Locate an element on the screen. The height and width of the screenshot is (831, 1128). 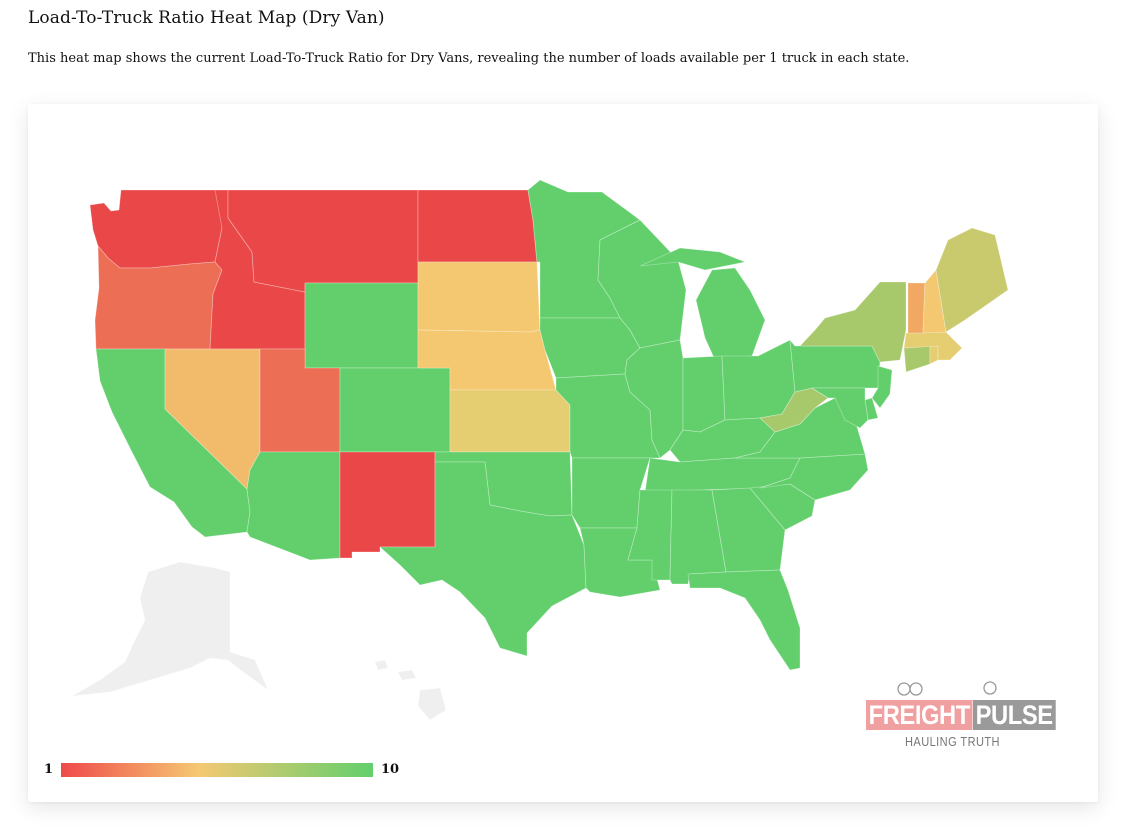
state-IL is located at coordinates (654, 399).